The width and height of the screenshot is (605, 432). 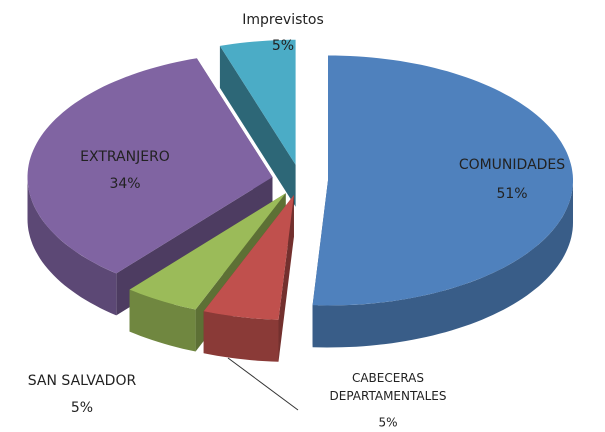 I want to click on leader-line, so click(x=263, y=384).